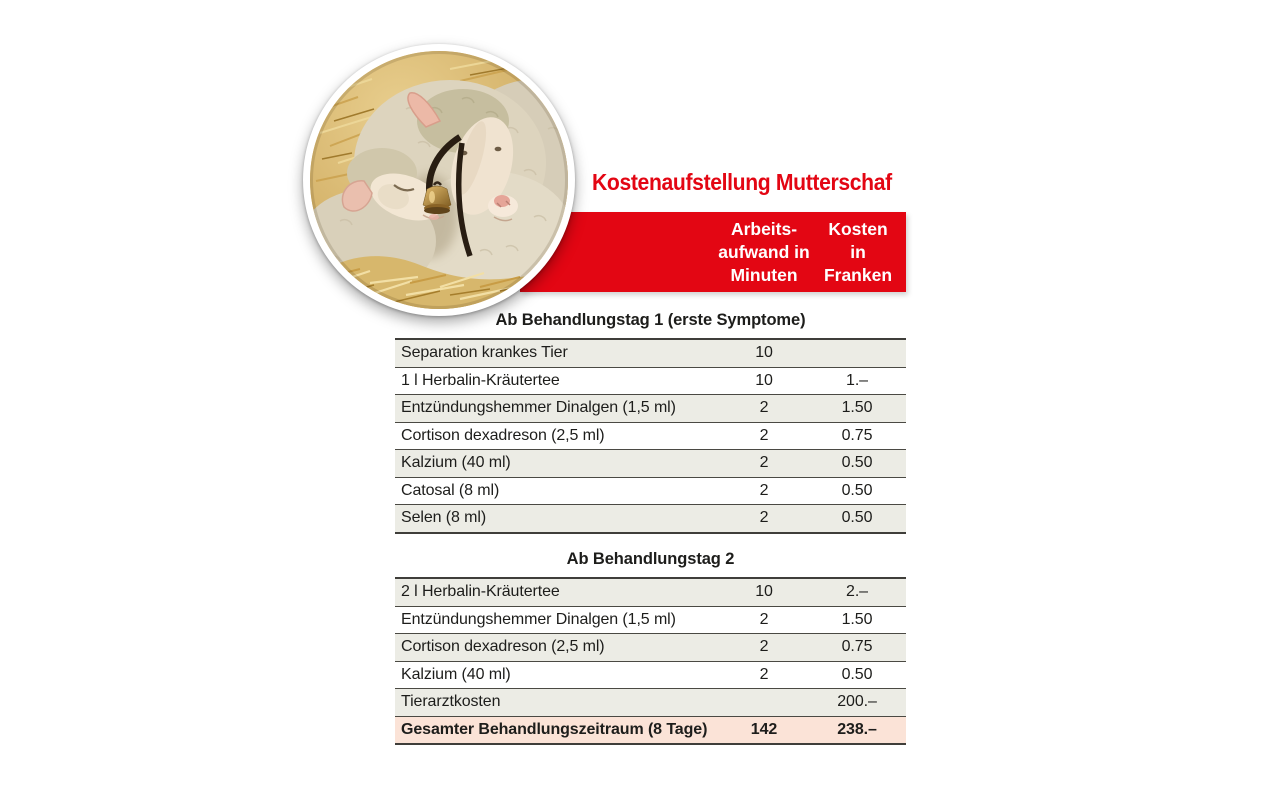  Describe the element at coordinates (742, 182) in the screenshot. I see `page-title: Kostenaufstellung Mutterschaf` at that location.